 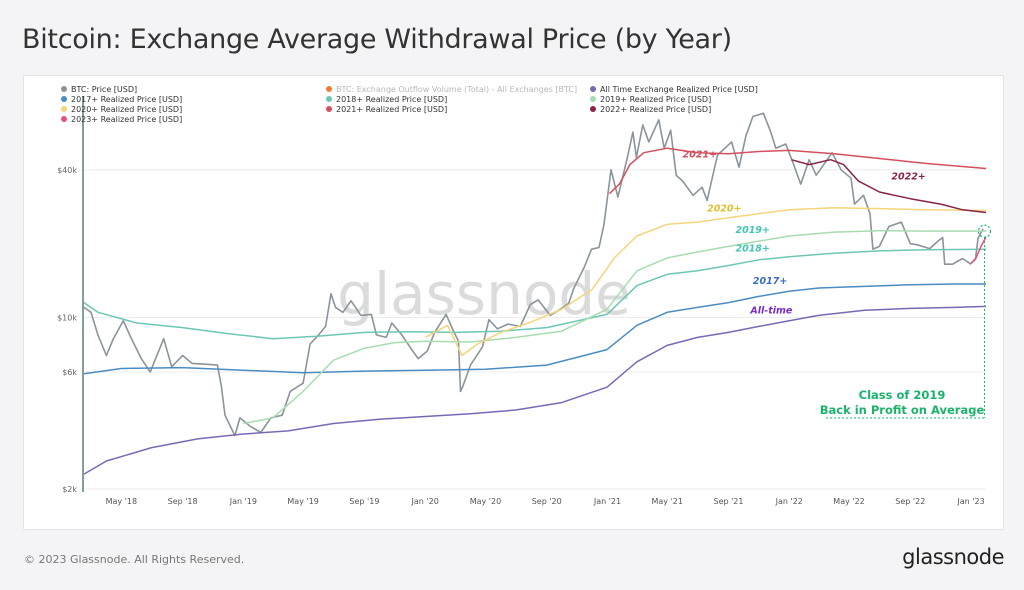 I want to click on legend-item: 2023+ Realized Price [USD], so click(x=121, y=119).